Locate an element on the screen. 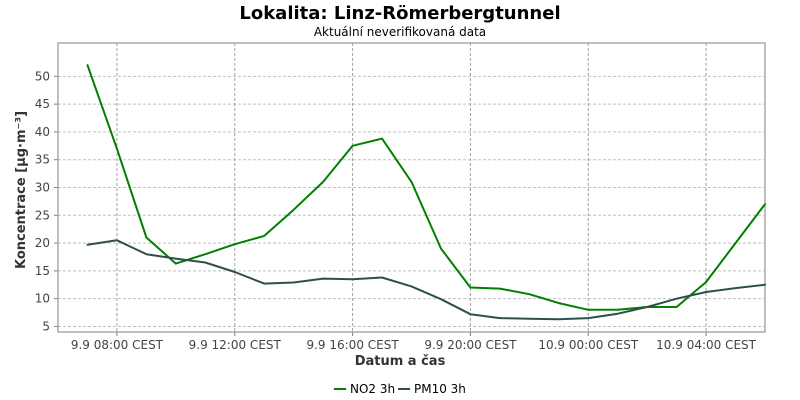 Image resolution: width=800 pixels, height=400 pixels. y-tick-label: 35 is located at coordinates (42, 160).